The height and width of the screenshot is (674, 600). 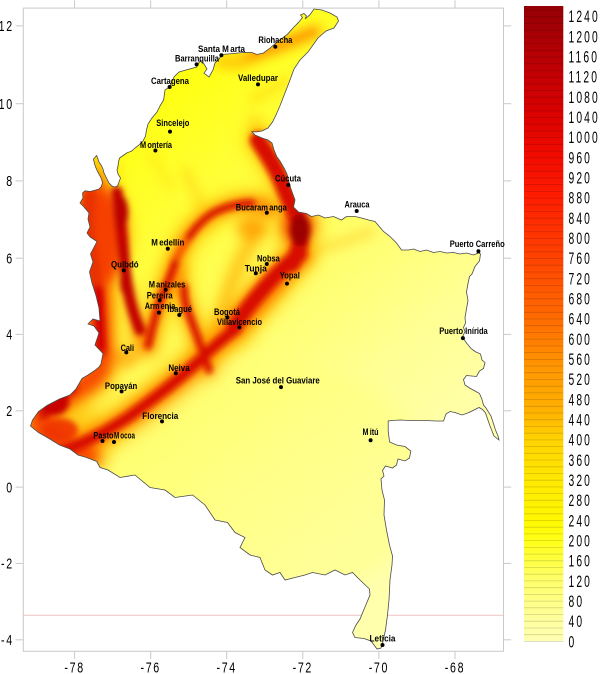 What do you see at coordinates (455, 666) in the screenshot?
I see `svg-text: -68` at bounding box center [455, 666].